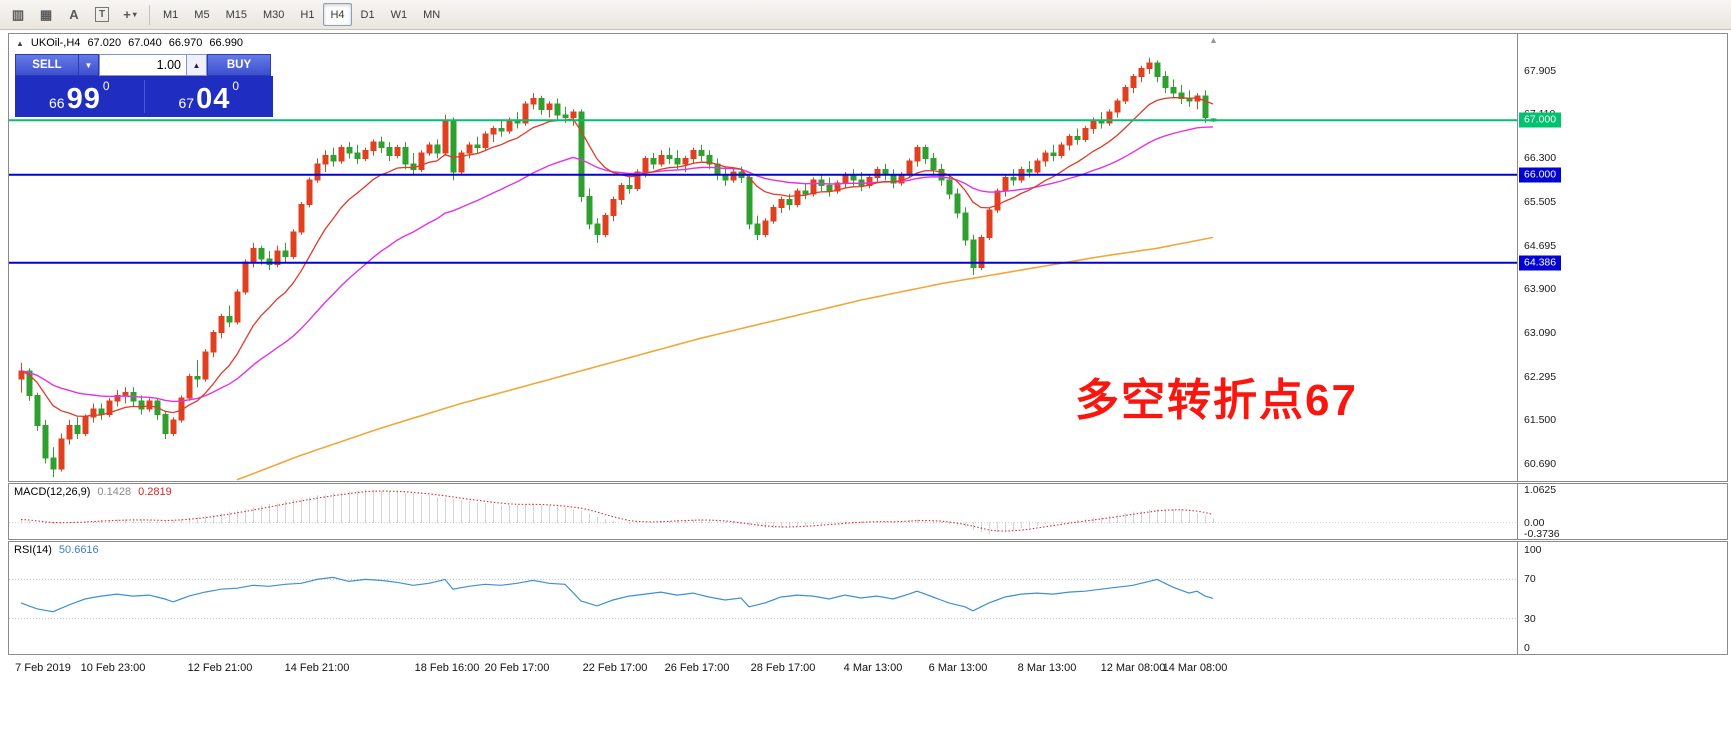 This screenshot has height=753, width=1731. Describe the element at coordinates (127, 14) in the screenshot. I see `crosshair-tool-icon: +` at that location.